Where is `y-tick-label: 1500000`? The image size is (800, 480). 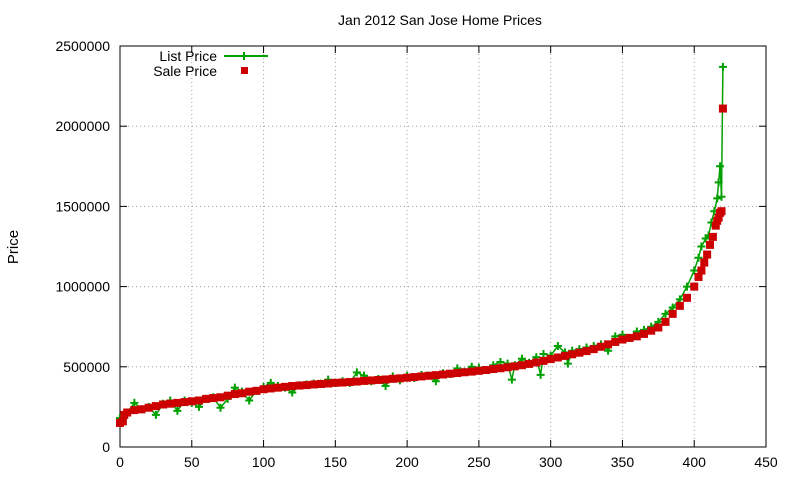 y-tick-label: 1500000 is located at coordinates (82, 206).